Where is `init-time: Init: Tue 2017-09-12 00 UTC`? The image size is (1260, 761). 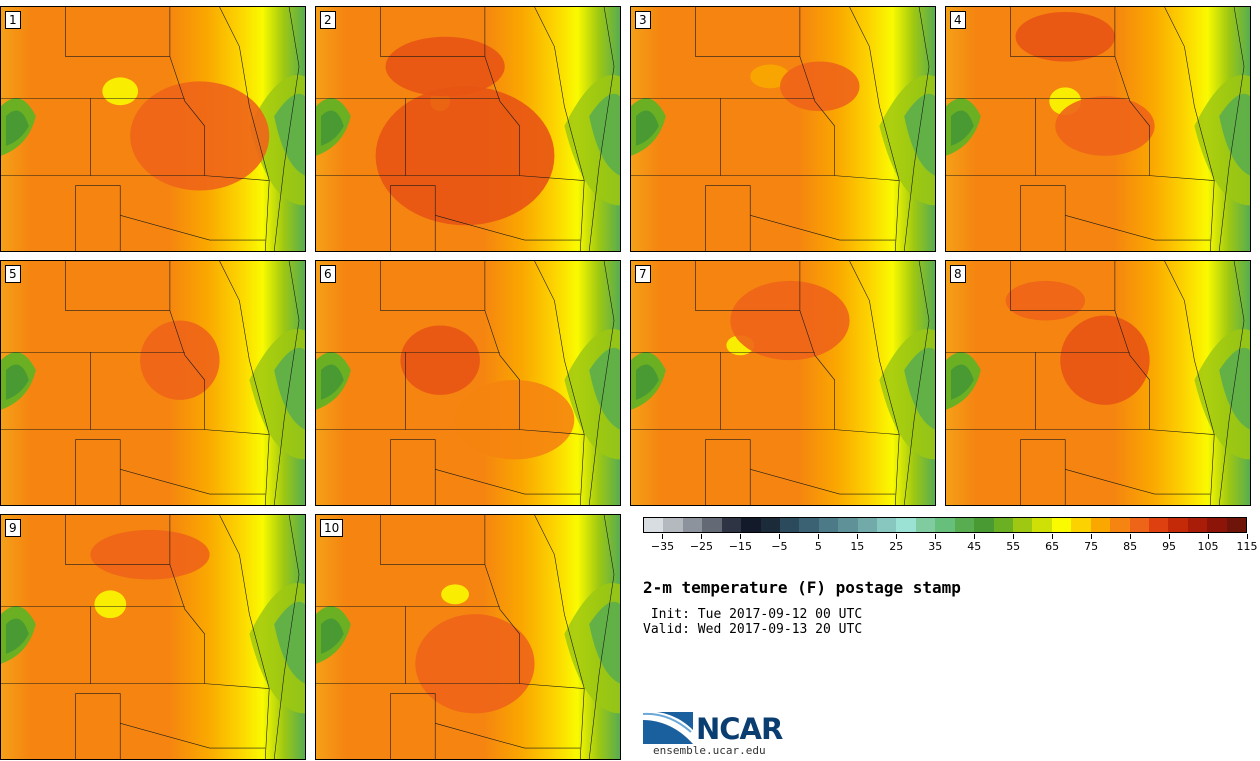 init-time: Init: Tue 2017-09-12 00 UTC is located at coordinates (753, 614).